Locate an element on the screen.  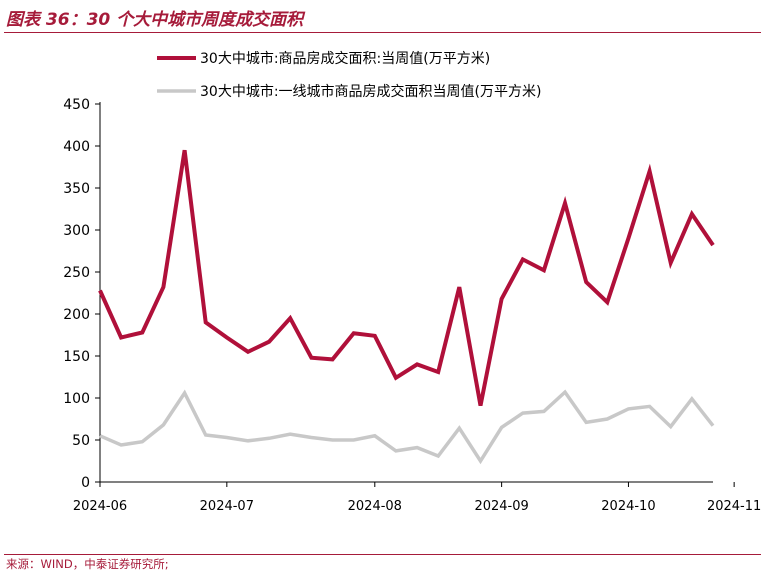
figure-title: 图表 36：30 个大中城市周度成交面积 is located at coordinates (155, 20).